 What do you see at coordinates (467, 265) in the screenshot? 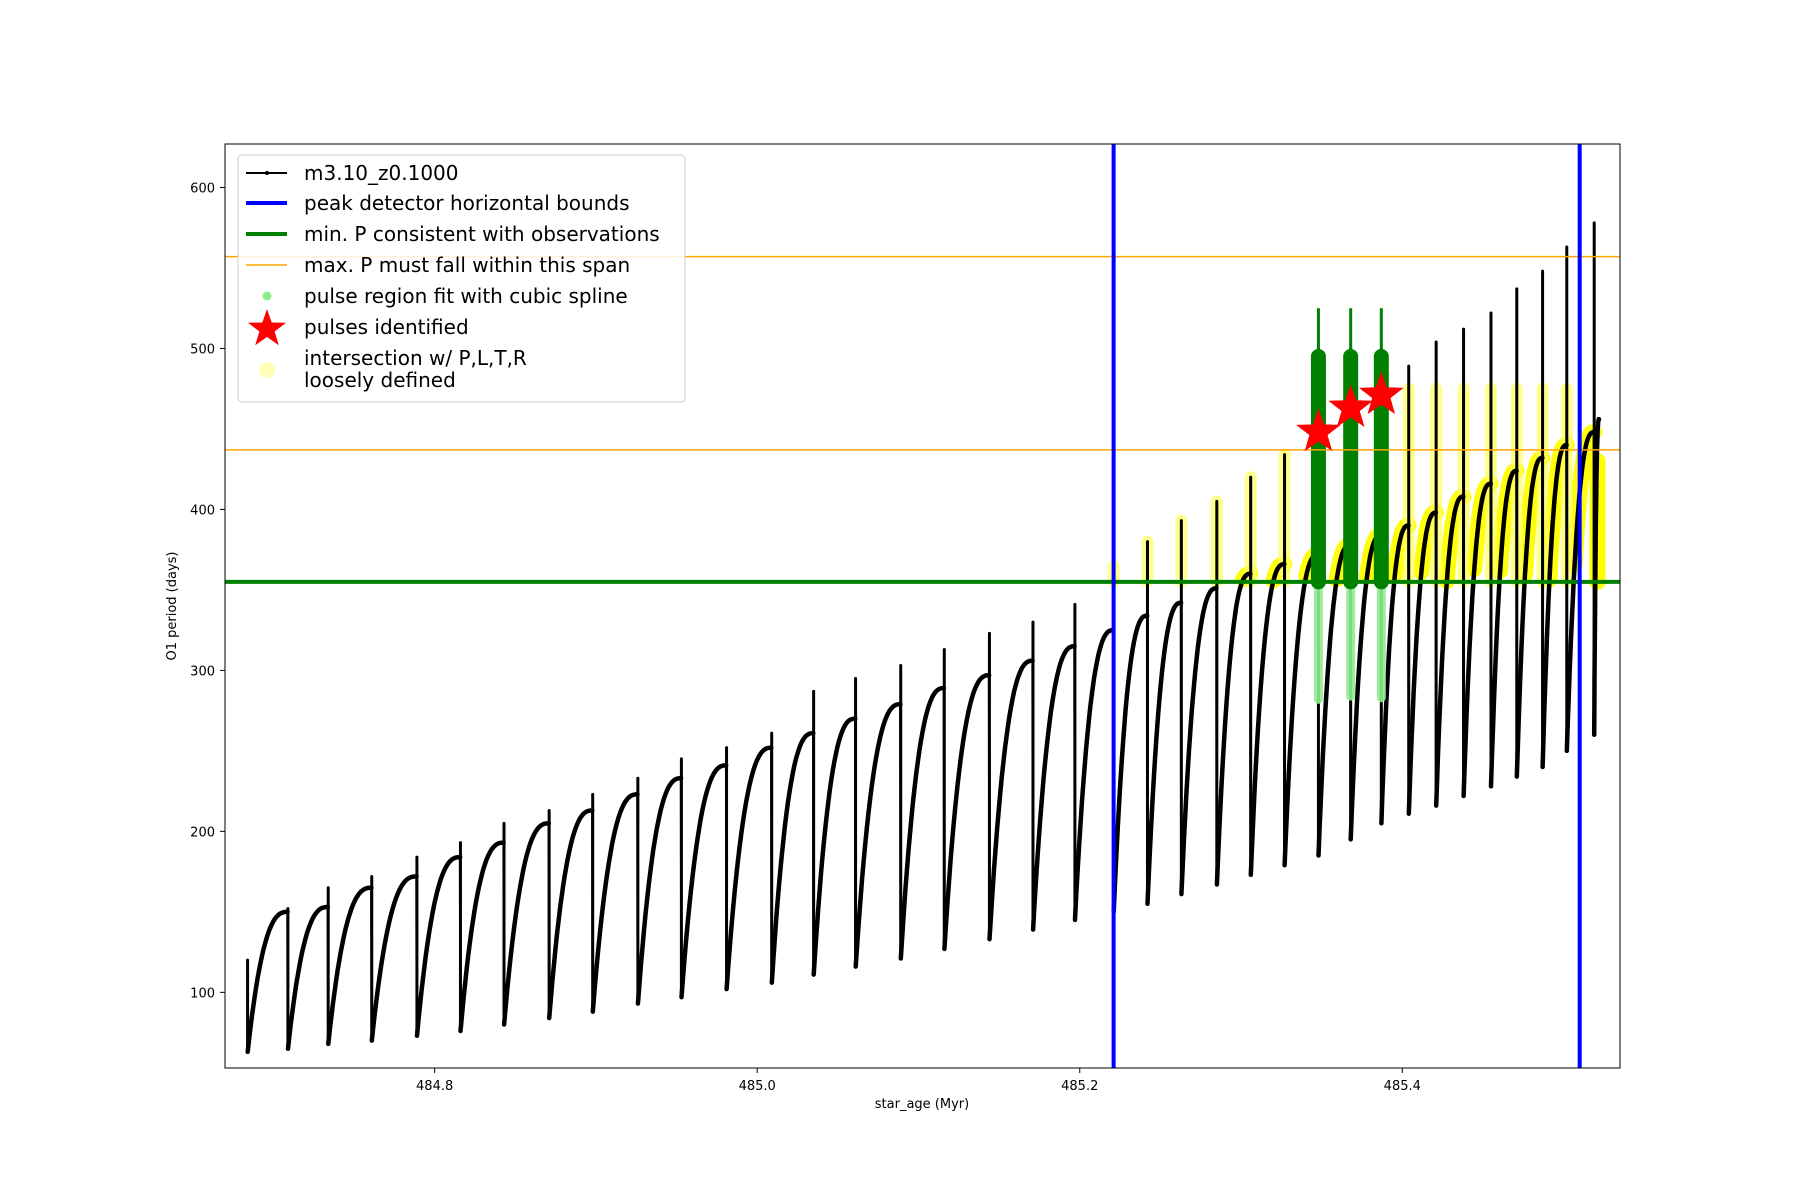
I see `legend-label: max. P must fall within this span` at bounding box center [467, 265].